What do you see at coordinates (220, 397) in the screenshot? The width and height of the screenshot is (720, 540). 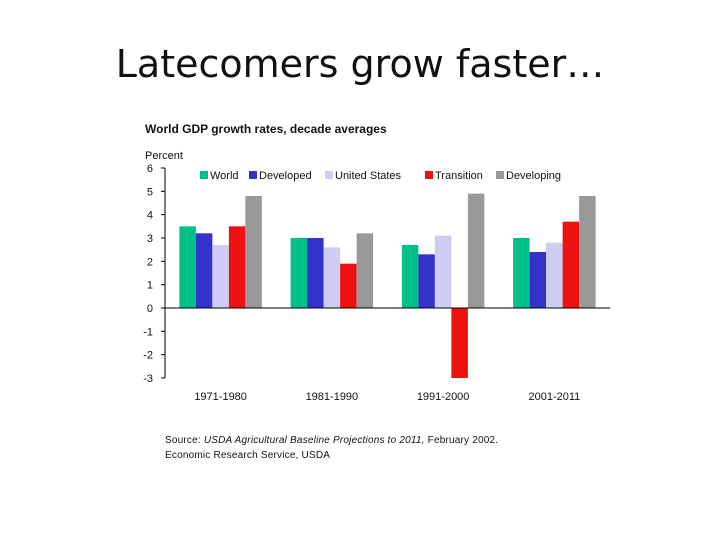 I see `x-tick-label: 1971-1980` at bounding box center [220, 397].